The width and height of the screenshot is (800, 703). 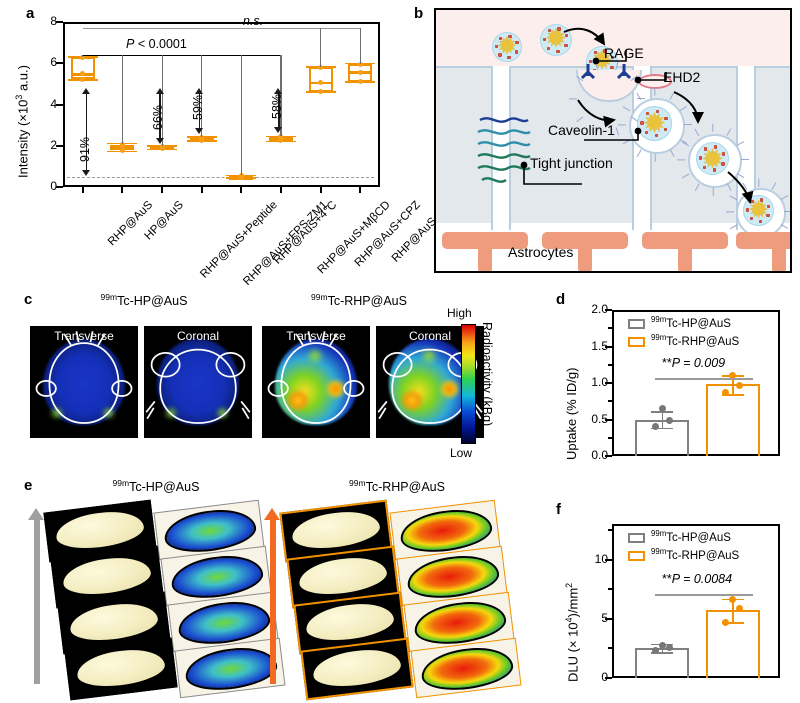 What do you see at coordinates (53, 62) in the screenshot?
I see `y-tick-label: 6` at bounding box center [53, 62].